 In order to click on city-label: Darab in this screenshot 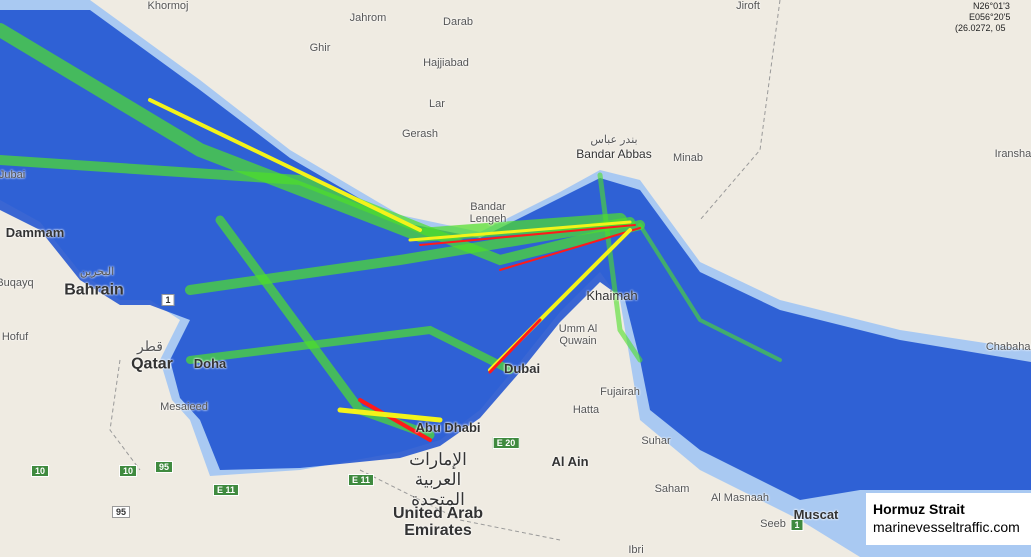, I will do `click(458, 22)`.